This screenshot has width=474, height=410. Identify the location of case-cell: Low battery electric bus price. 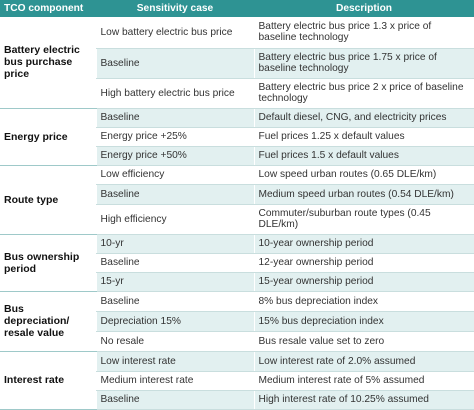
(174, 33).